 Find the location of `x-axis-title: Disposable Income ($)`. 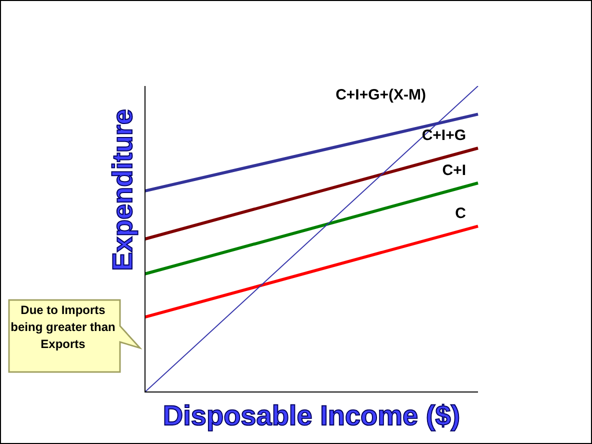

x-axis-title: Disposable Income ($) is located at coordinates (312, 416).